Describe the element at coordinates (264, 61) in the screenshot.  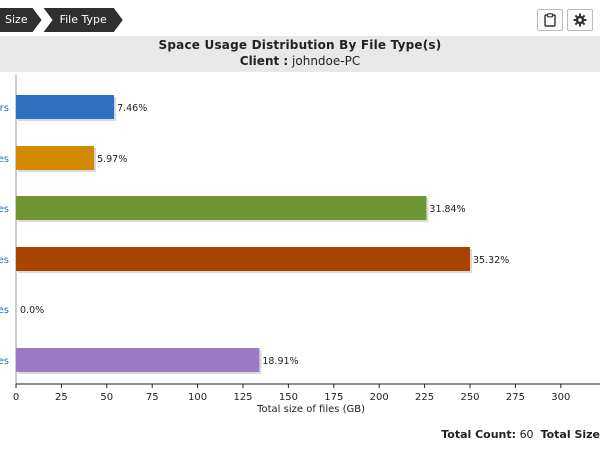
I see `client-label: Client :` at that location.